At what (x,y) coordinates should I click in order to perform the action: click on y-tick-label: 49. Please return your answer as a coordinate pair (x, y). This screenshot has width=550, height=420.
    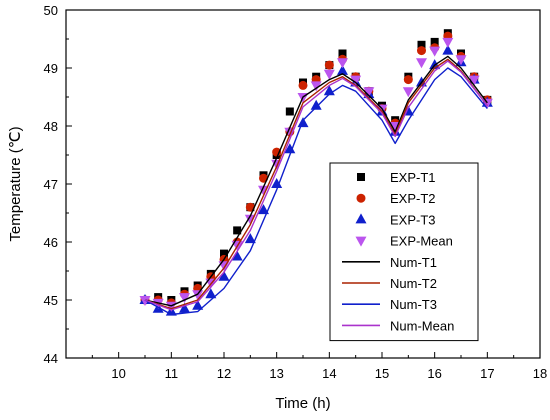
    Looking at the image, I should click on (51, 68).